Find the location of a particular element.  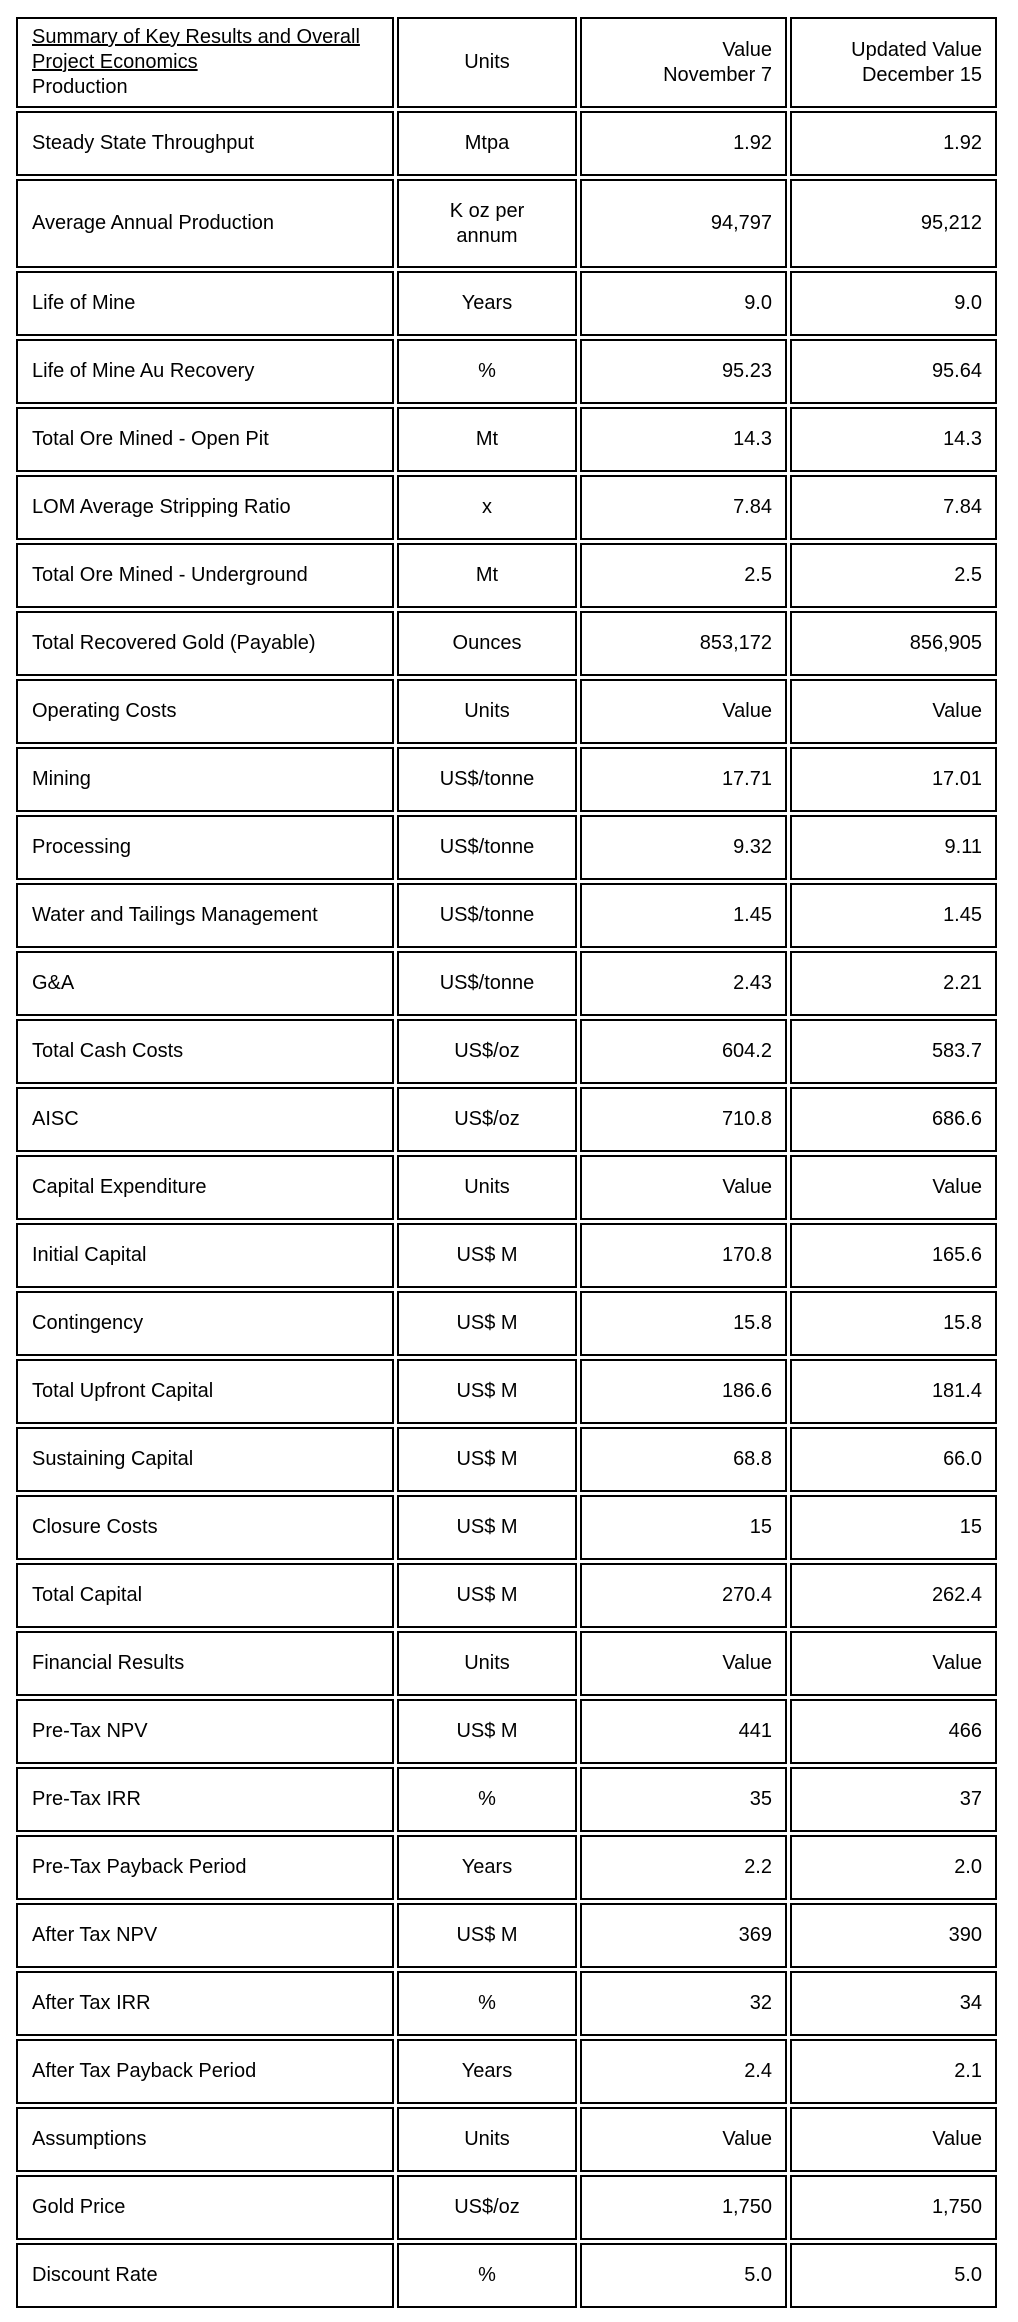

table-row: Sustaining Capital US$ M 68.8 66.0 is located at coordinates (506, 1459).